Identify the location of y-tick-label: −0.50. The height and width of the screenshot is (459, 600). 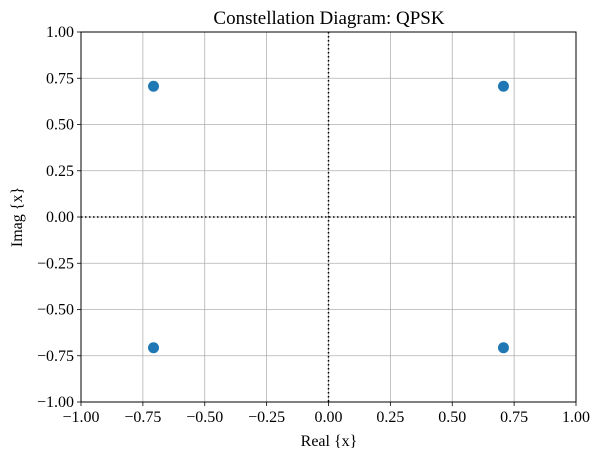
(55, 310).